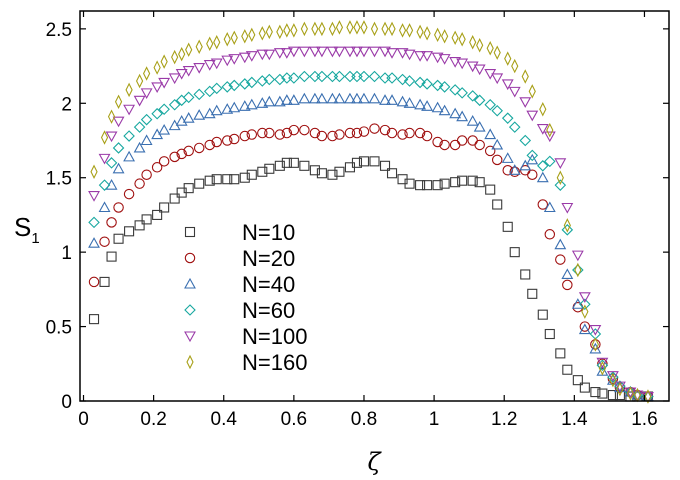  Describe the element at coordinates (434, 419) in the screenshot. I see `x-tick-label: 1` at that location.